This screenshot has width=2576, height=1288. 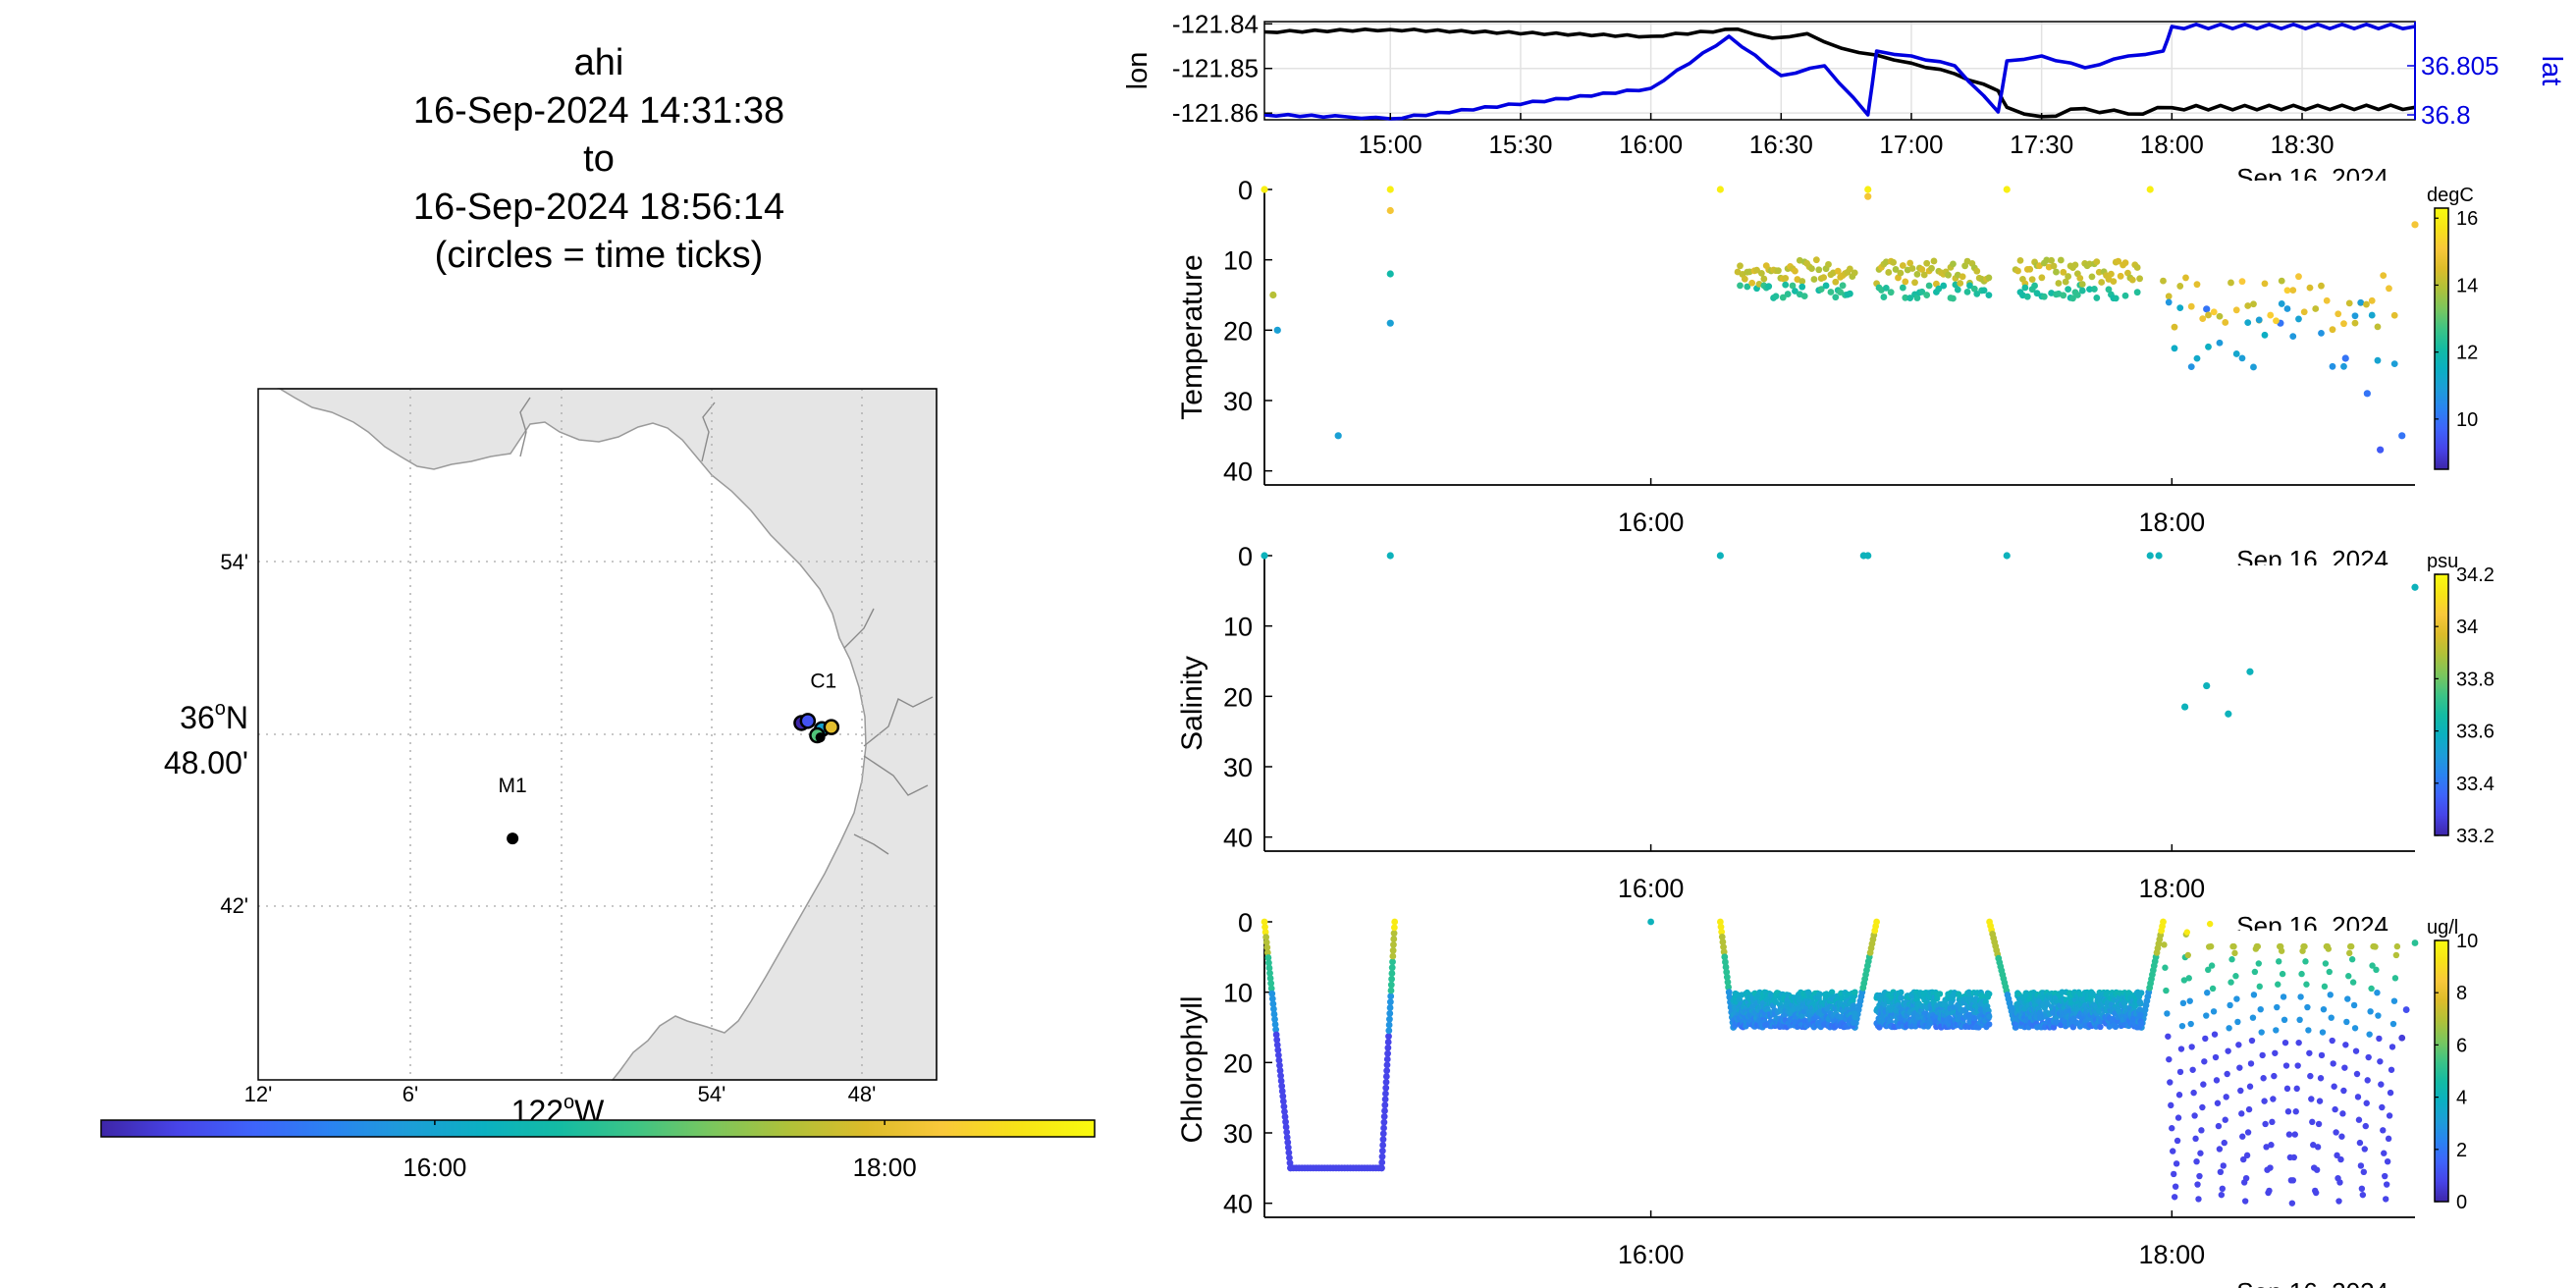 What do you see at coordinates (513, 786) in the screenshot?
I see `station-label: M1` at bounding box center [513, 786].